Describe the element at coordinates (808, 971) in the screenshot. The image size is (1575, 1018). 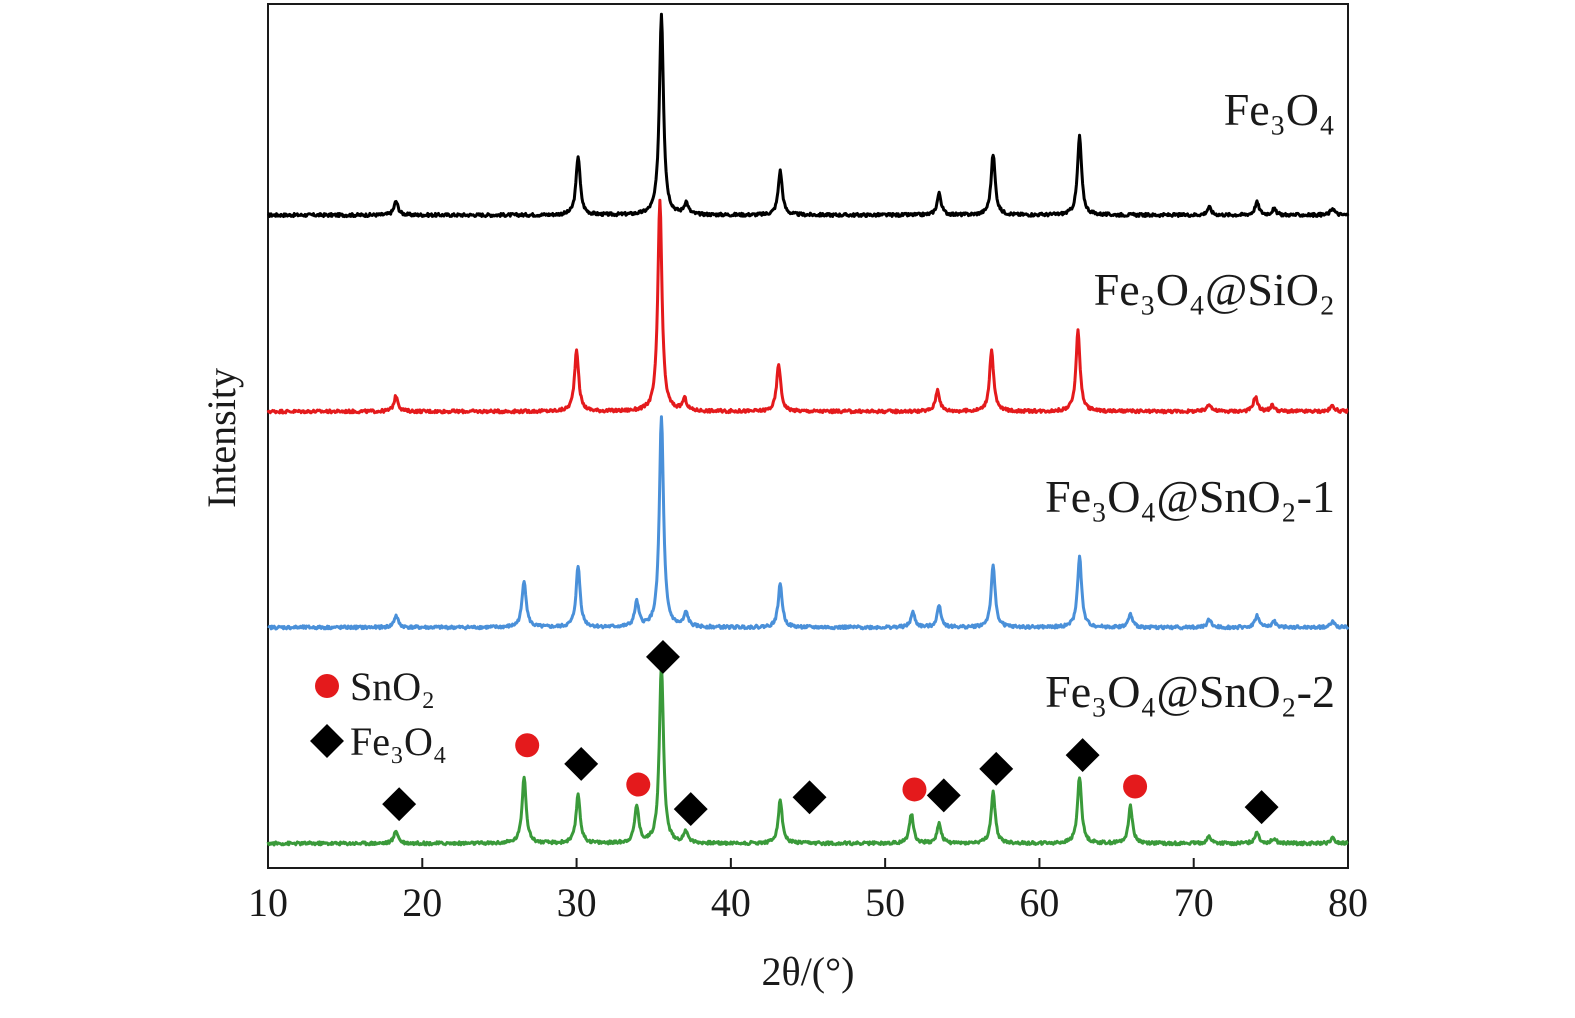
I see `x-axis-title: 2θ/(°)` at that location.